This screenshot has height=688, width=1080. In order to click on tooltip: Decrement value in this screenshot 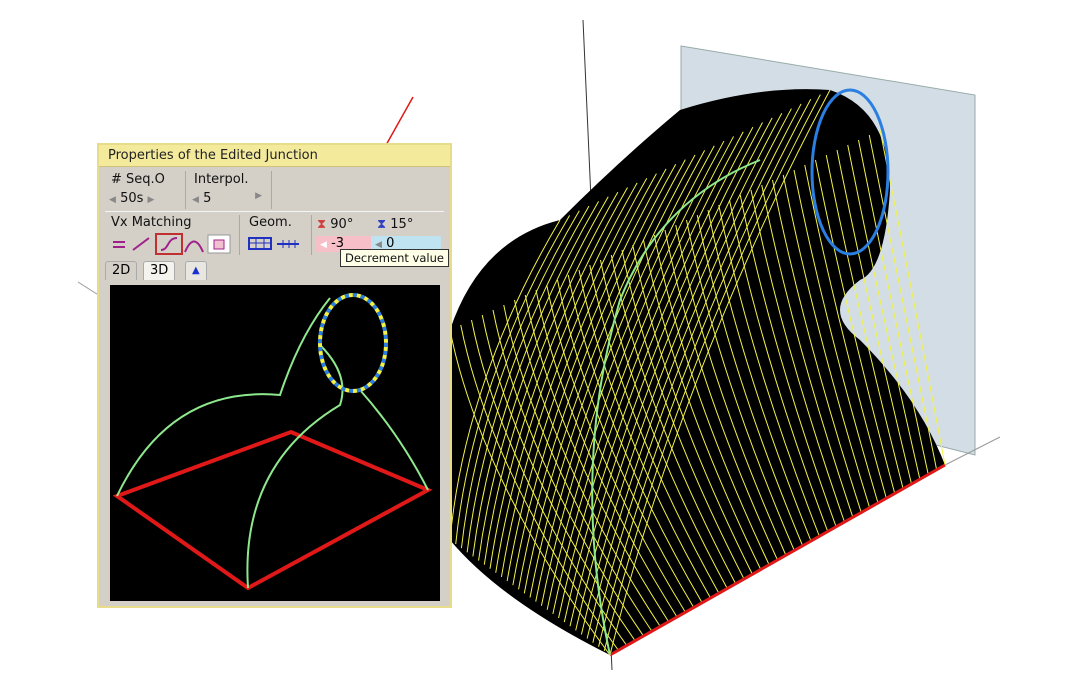, I will do `click(394, 258)`.